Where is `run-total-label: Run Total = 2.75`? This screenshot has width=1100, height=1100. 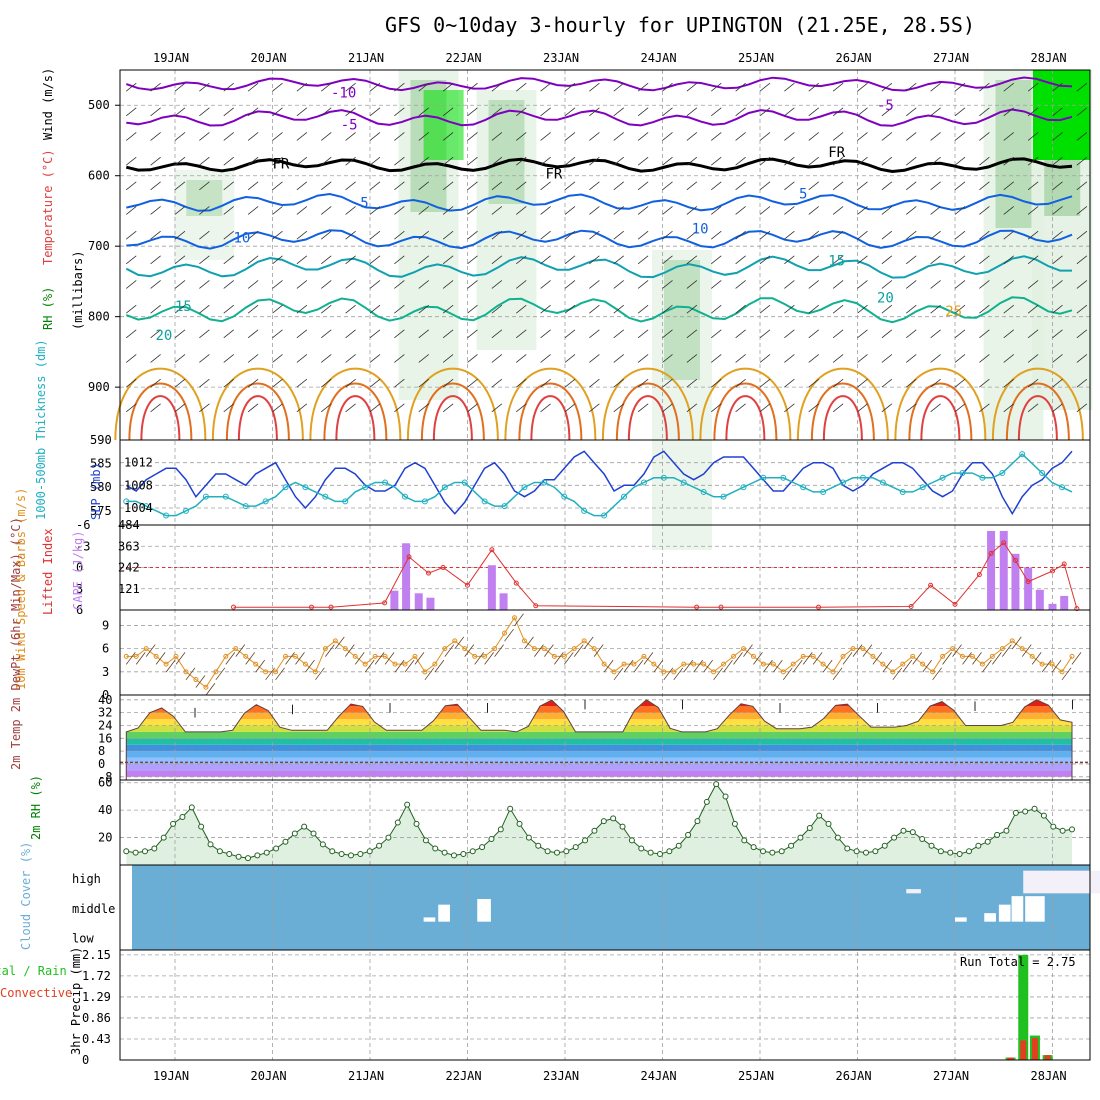
run-total-label: Run Total = 2.75 is located at coordinates (1018, 962).